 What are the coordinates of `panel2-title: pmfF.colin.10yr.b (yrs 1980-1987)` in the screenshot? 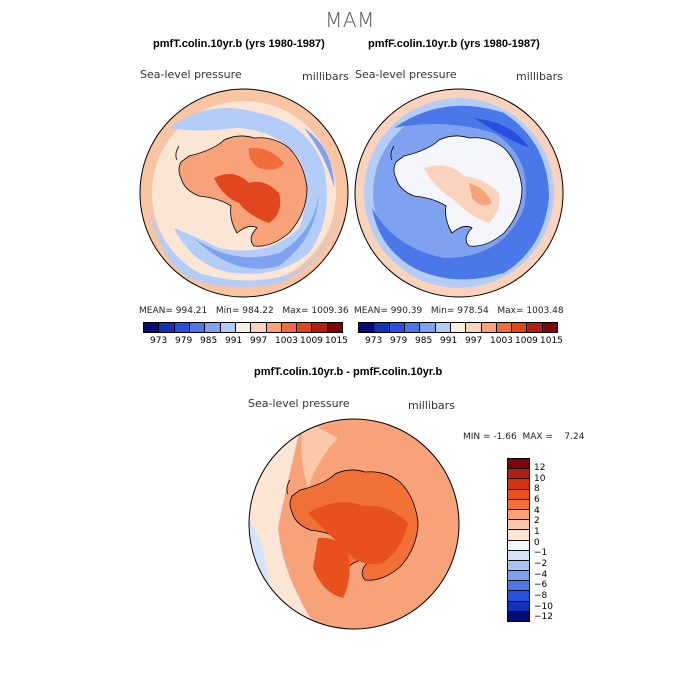 It's located at (454, 44).